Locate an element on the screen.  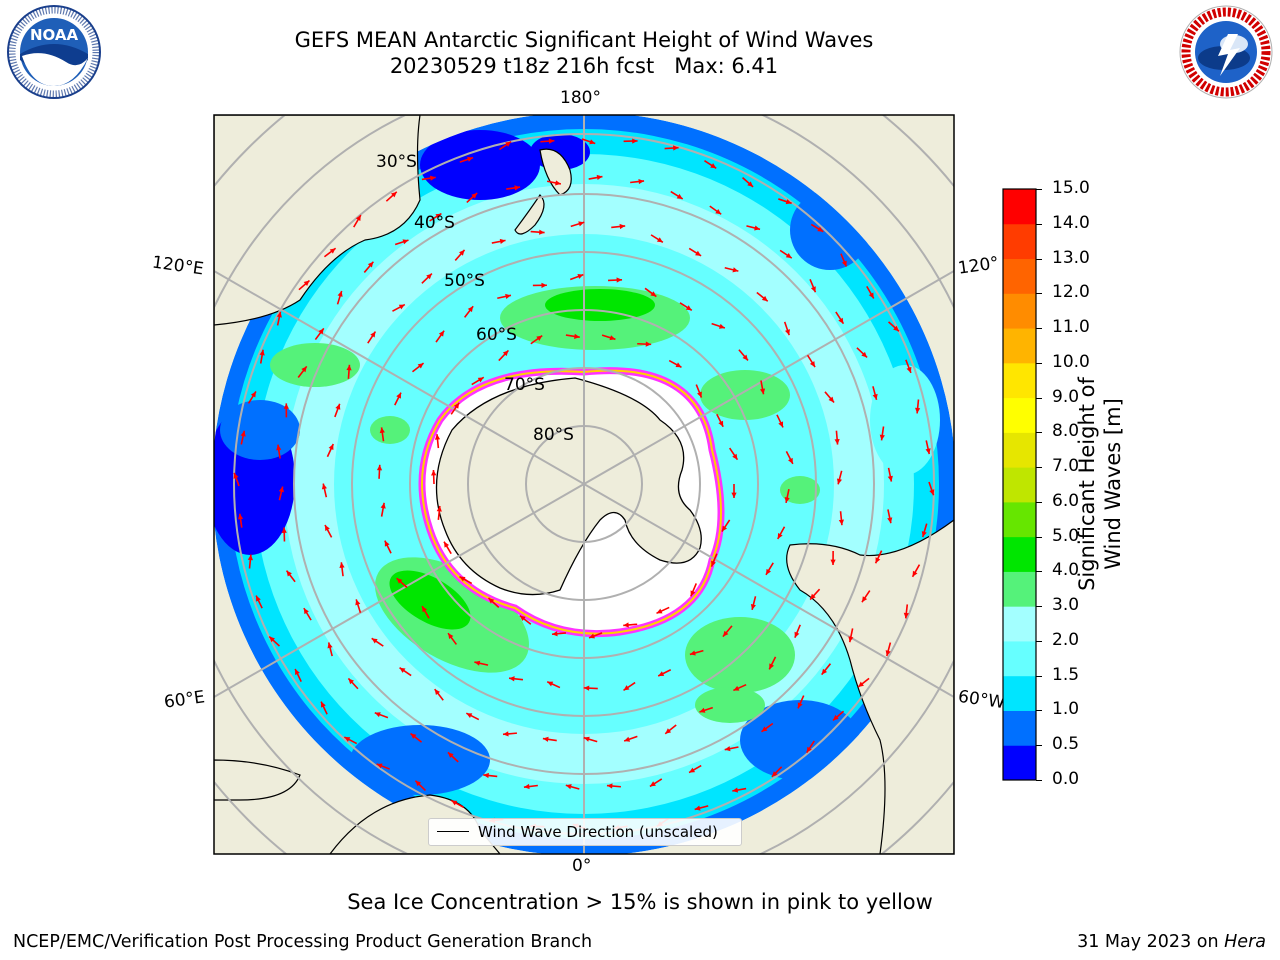
colorbar-tick-label: 8.0 is located at coordinates (1066, 431).